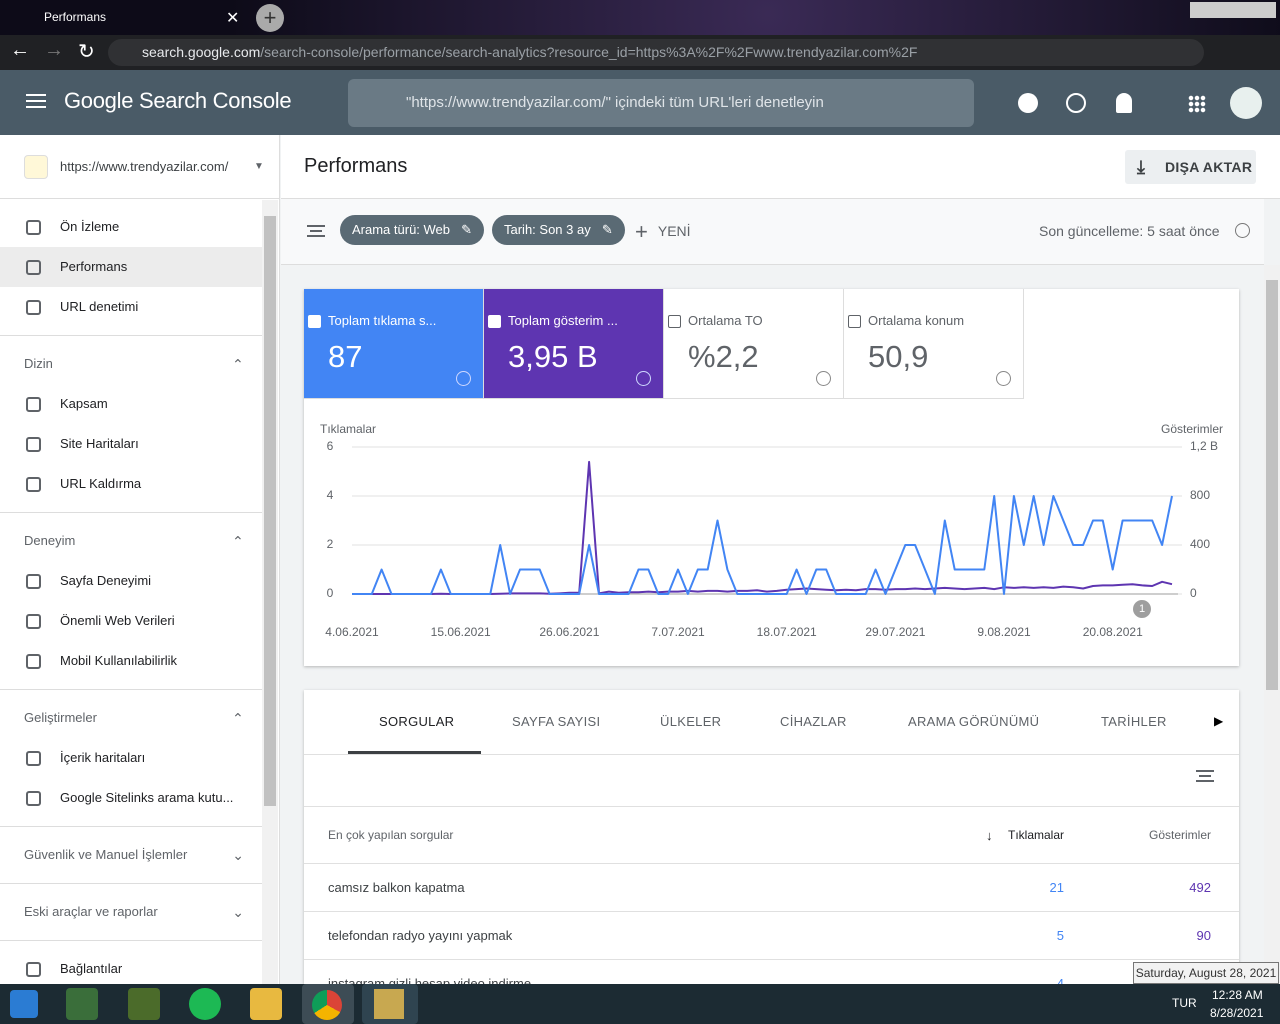 Image resolution: width=1280 pixels, height=1024 pixels. What do you see at coordinates (131, 855) in the screenshot?
I see `section-heading: Güvenlik ve Manuel İşlemler ⌄` at bounding box center [131, 855].